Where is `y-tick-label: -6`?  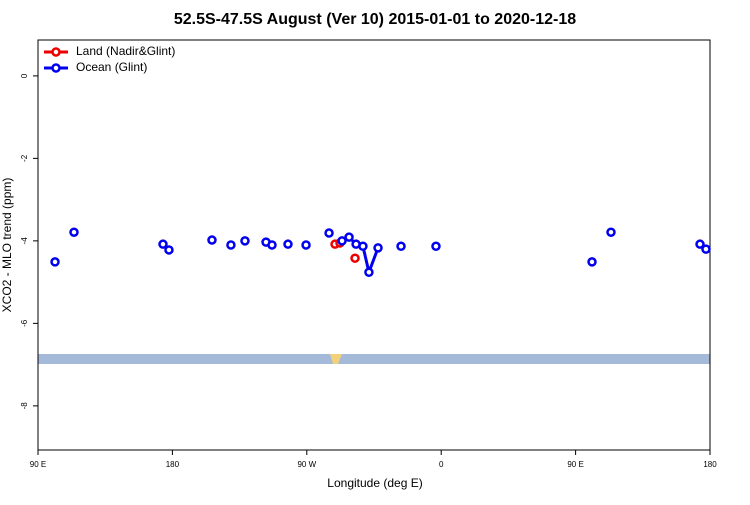 y-tick-label: -6 is located at coordinates (24, 323).